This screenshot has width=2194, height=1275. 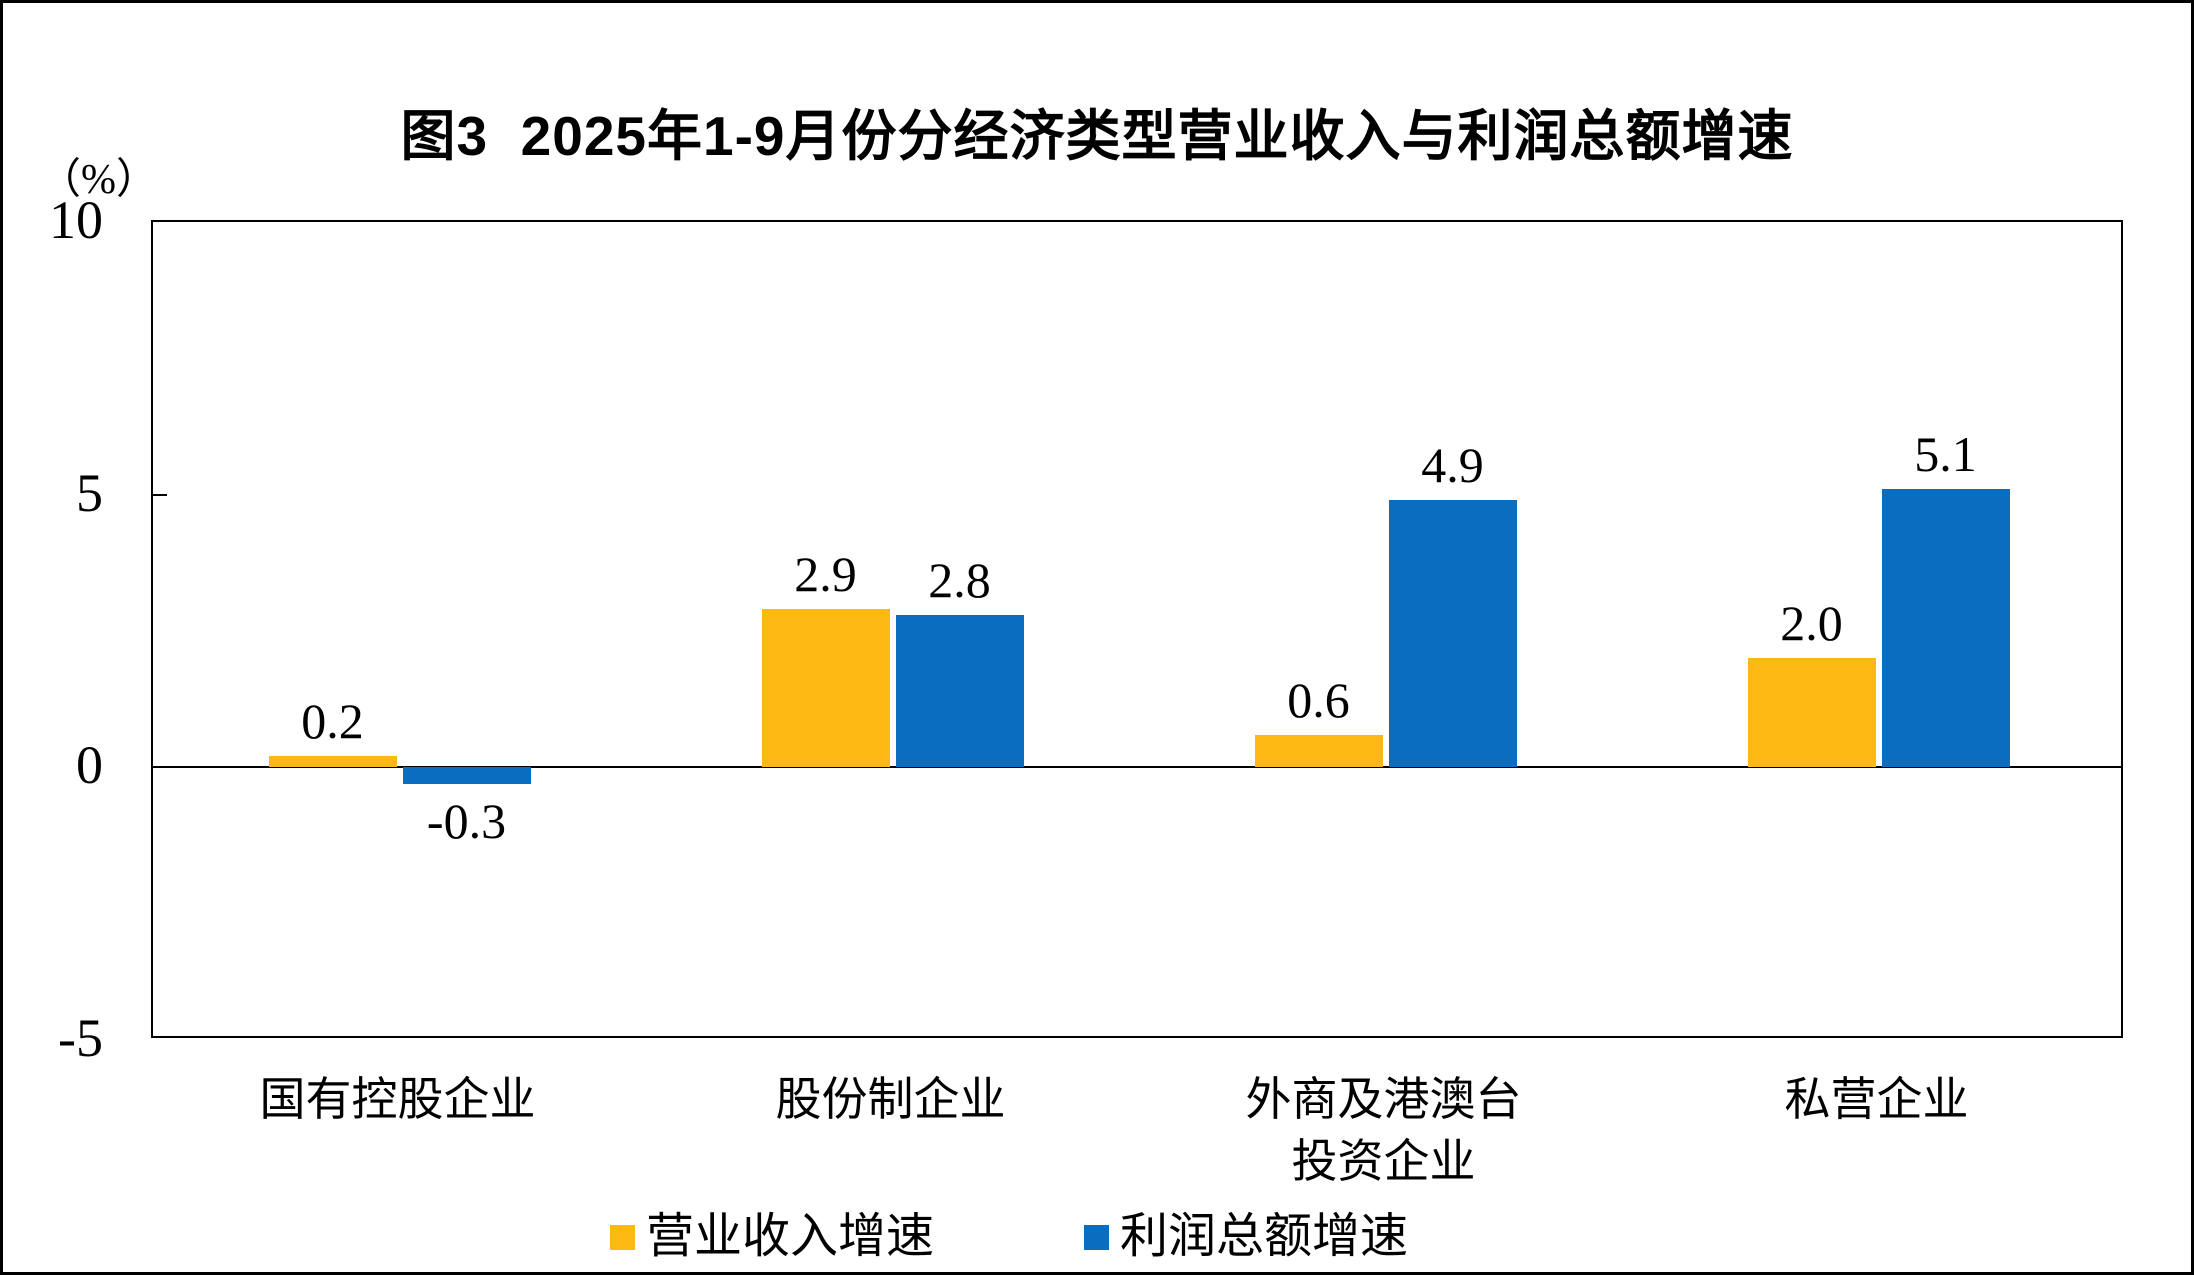 What do you see at coordinates (466, 820) in the screenshot?
I see `bar-value-label: -0.3` at bounding box center [466, 820].